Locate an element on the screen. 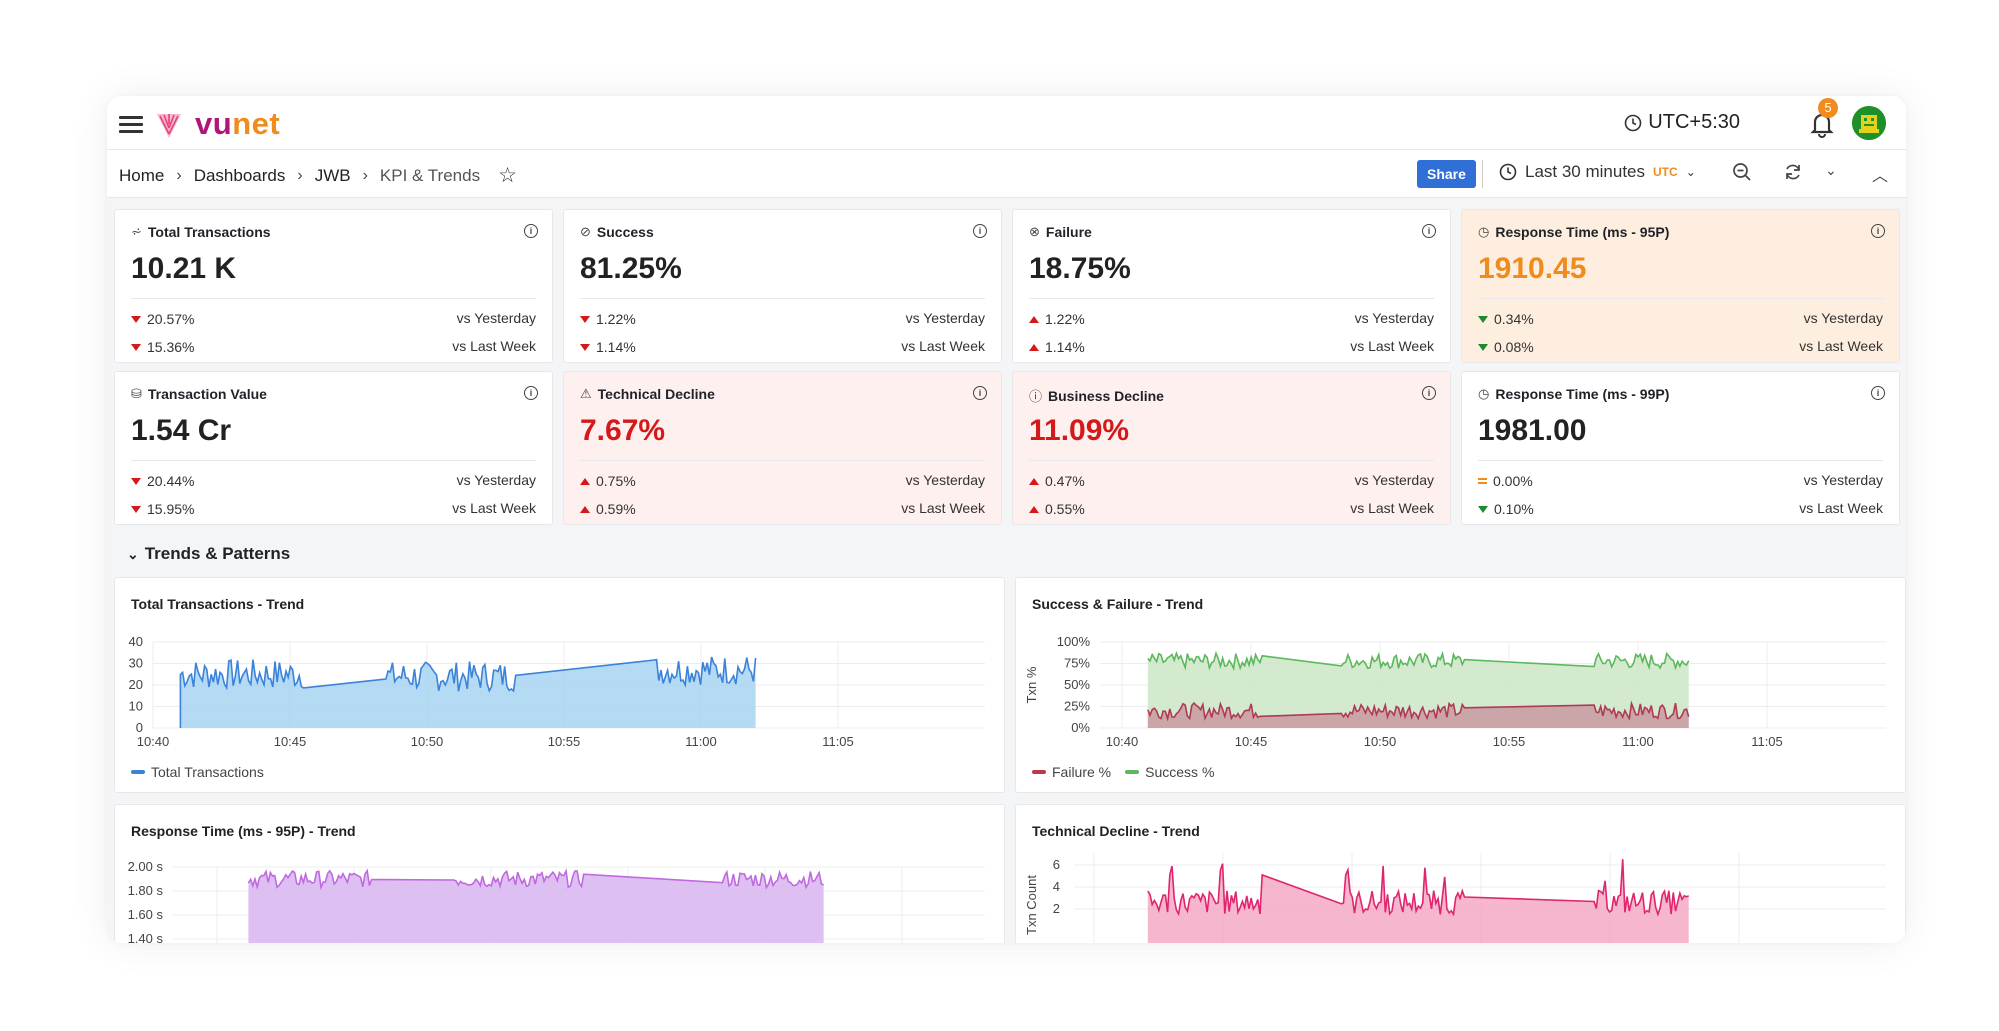 The height and width of the screenshot is (1031, 1999). x-tick-label: 11:05 is located at coordinates (1767, 741).